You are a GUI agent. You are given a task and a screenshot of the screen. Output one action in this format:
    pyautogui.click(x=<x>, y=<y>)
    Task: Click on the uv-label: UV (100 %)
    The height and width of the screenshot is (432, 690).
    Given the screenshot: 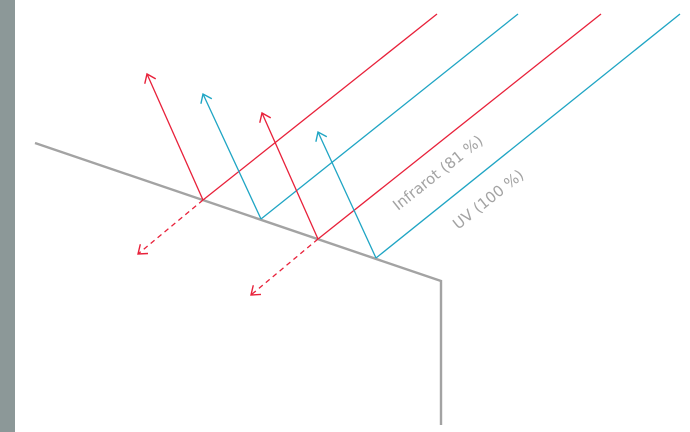 What is the action you would take?
    pyautogui.click(x=488, y=199)
    